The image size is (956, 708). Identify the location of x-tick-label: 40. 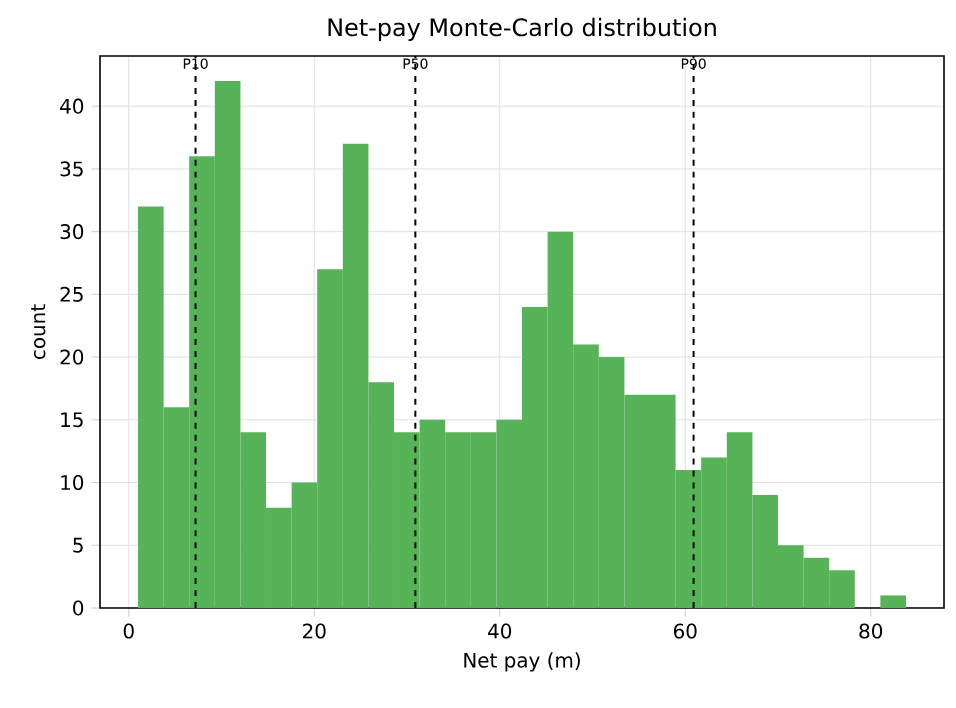
(500, 631).